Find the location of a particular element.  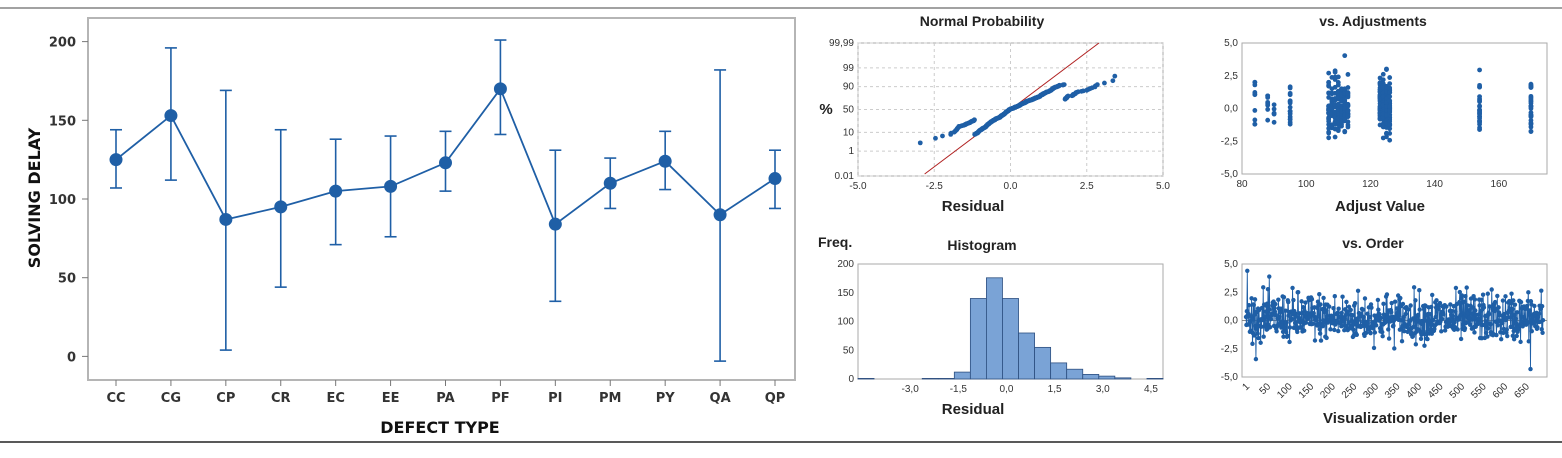

x-tick-label: 1,5 is located at coordinates (1055, 389).